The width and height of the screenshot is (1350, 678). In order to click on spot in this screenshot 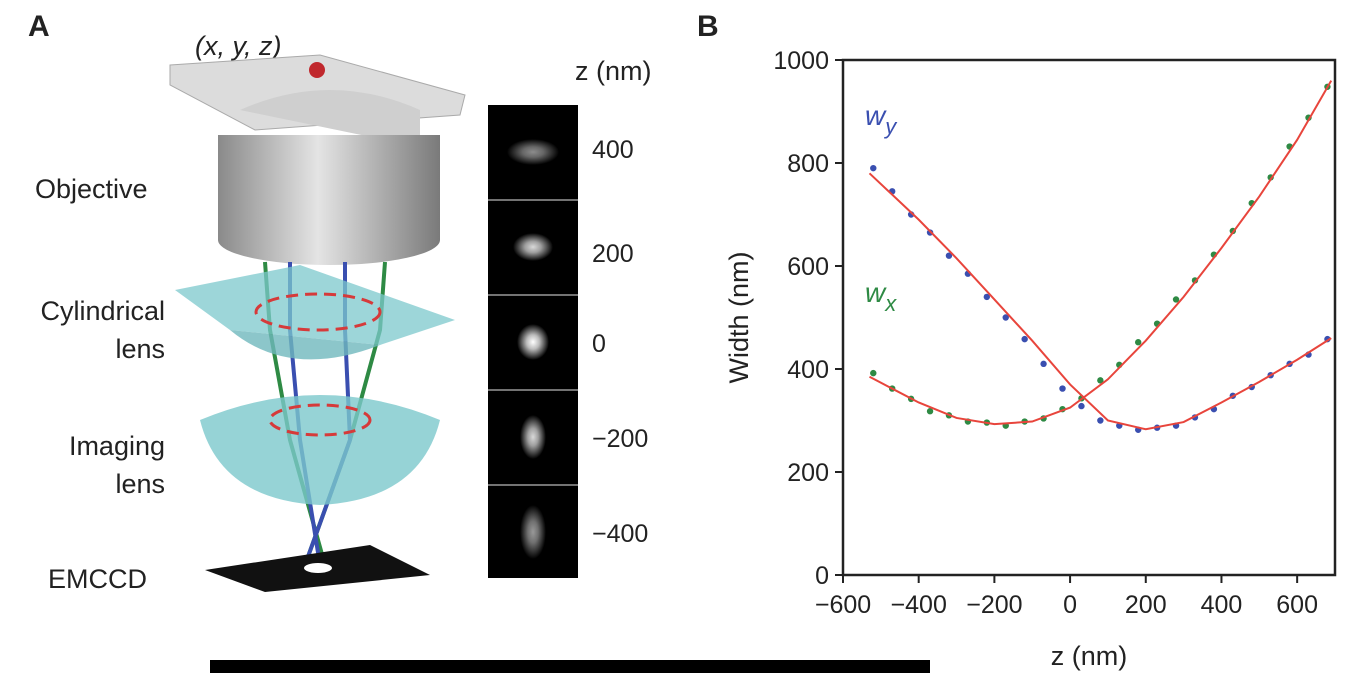, I will do `click(318, 568)`.